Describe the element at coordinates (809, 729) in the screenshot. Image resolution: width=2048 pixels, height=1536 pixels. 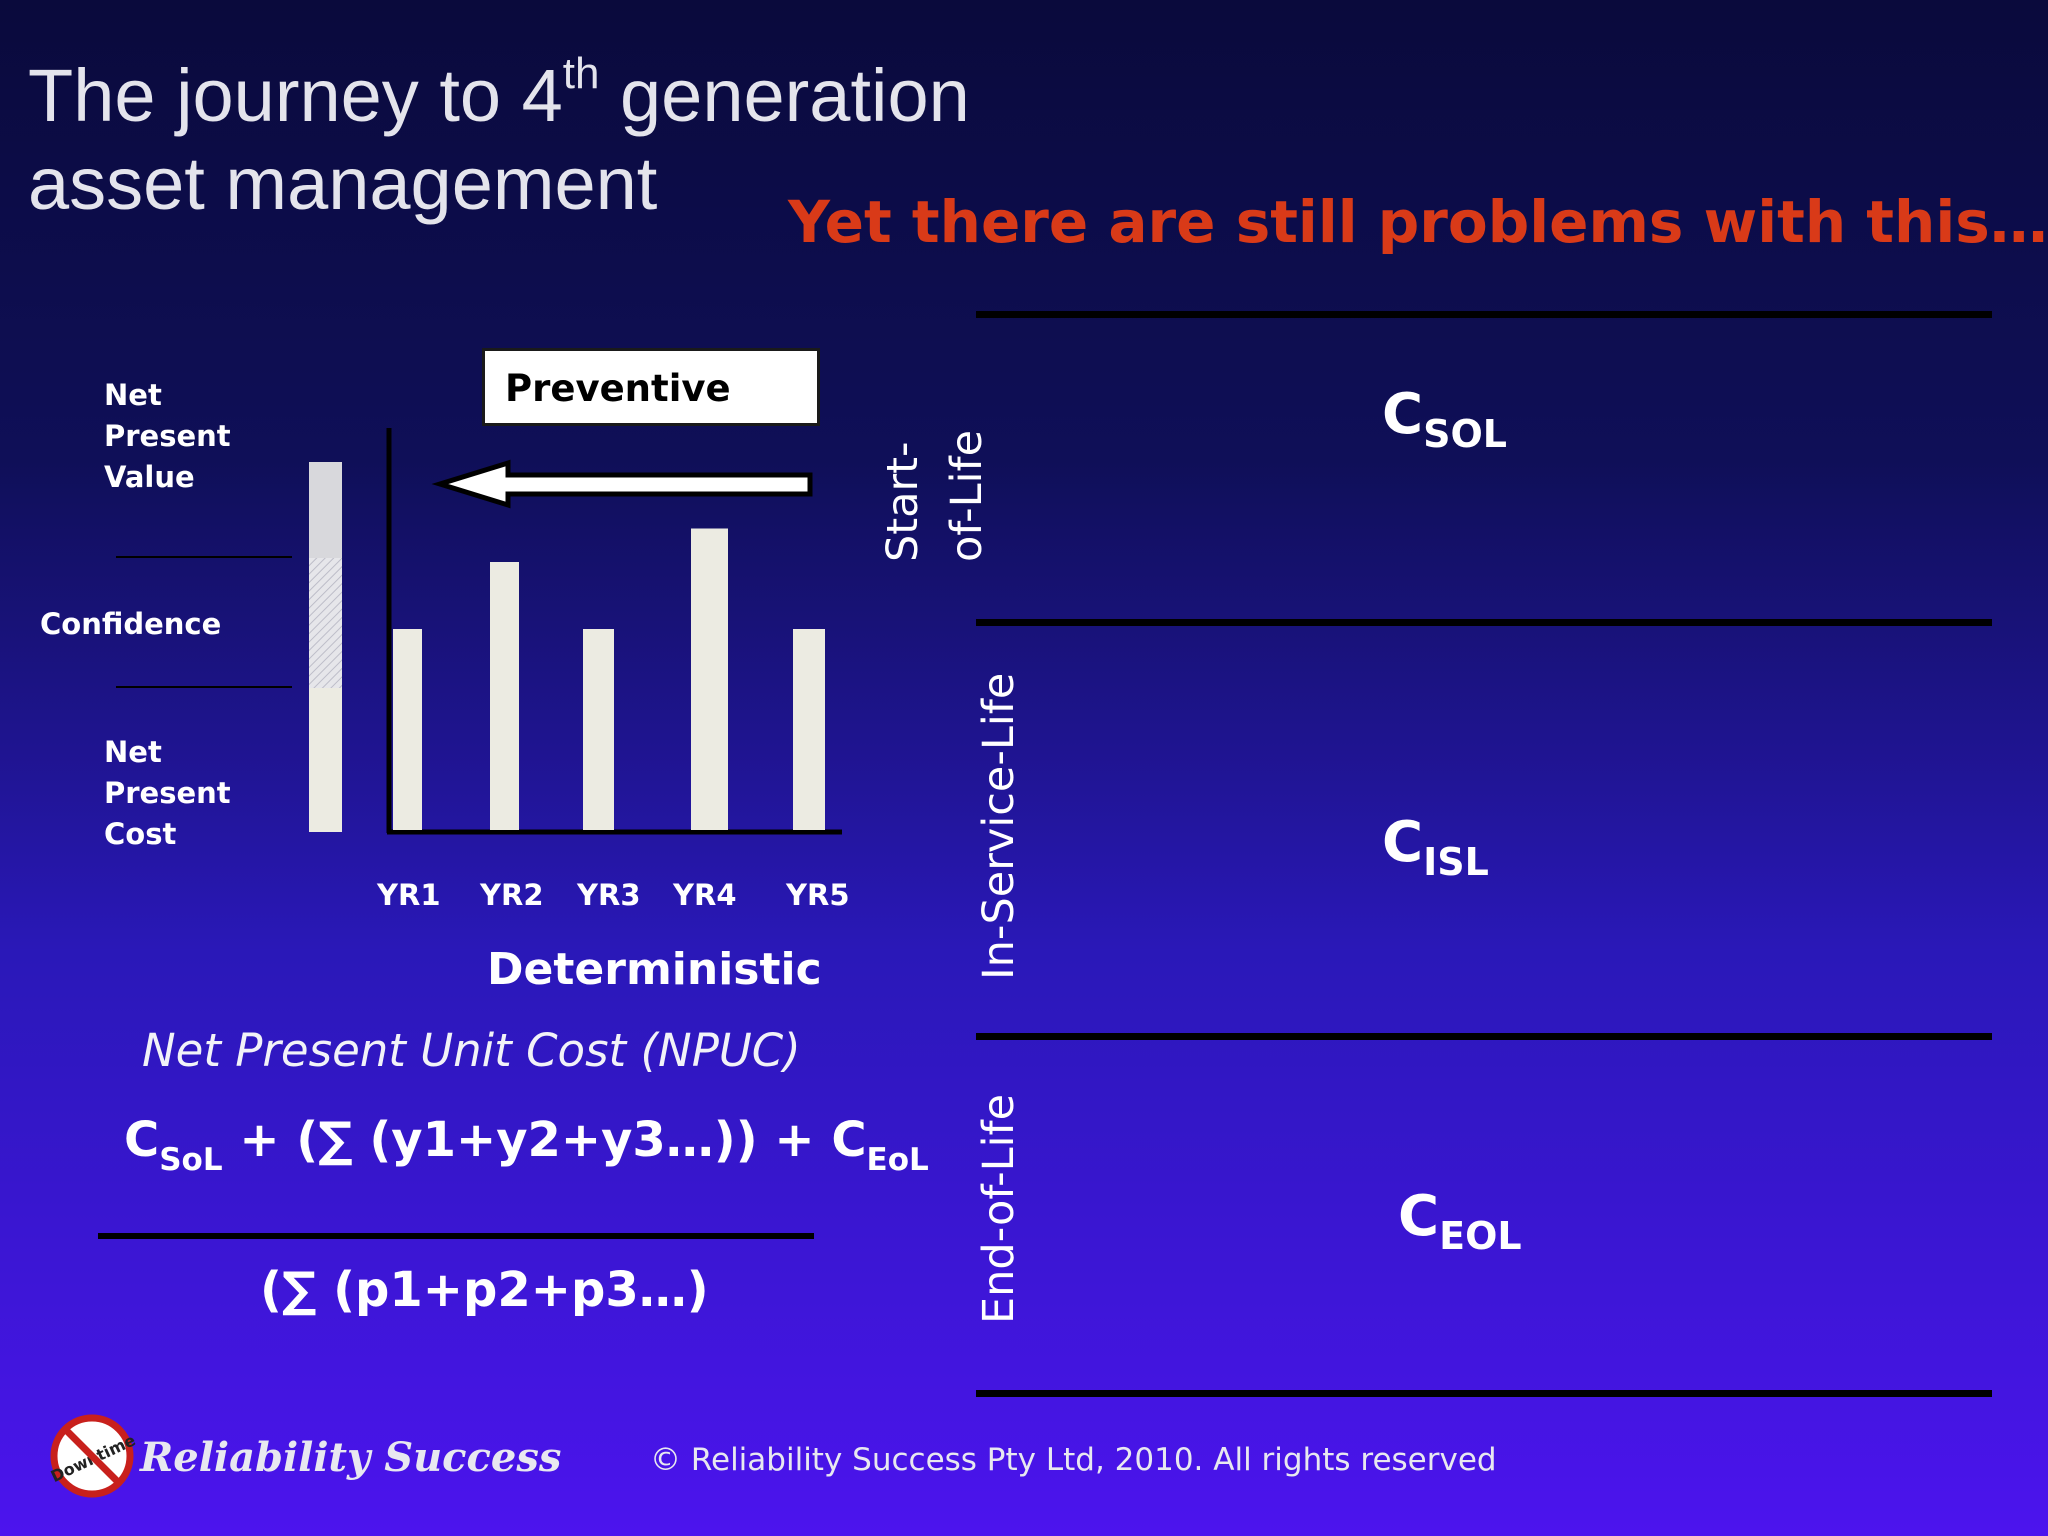
I see `bar-yr5` at that location.